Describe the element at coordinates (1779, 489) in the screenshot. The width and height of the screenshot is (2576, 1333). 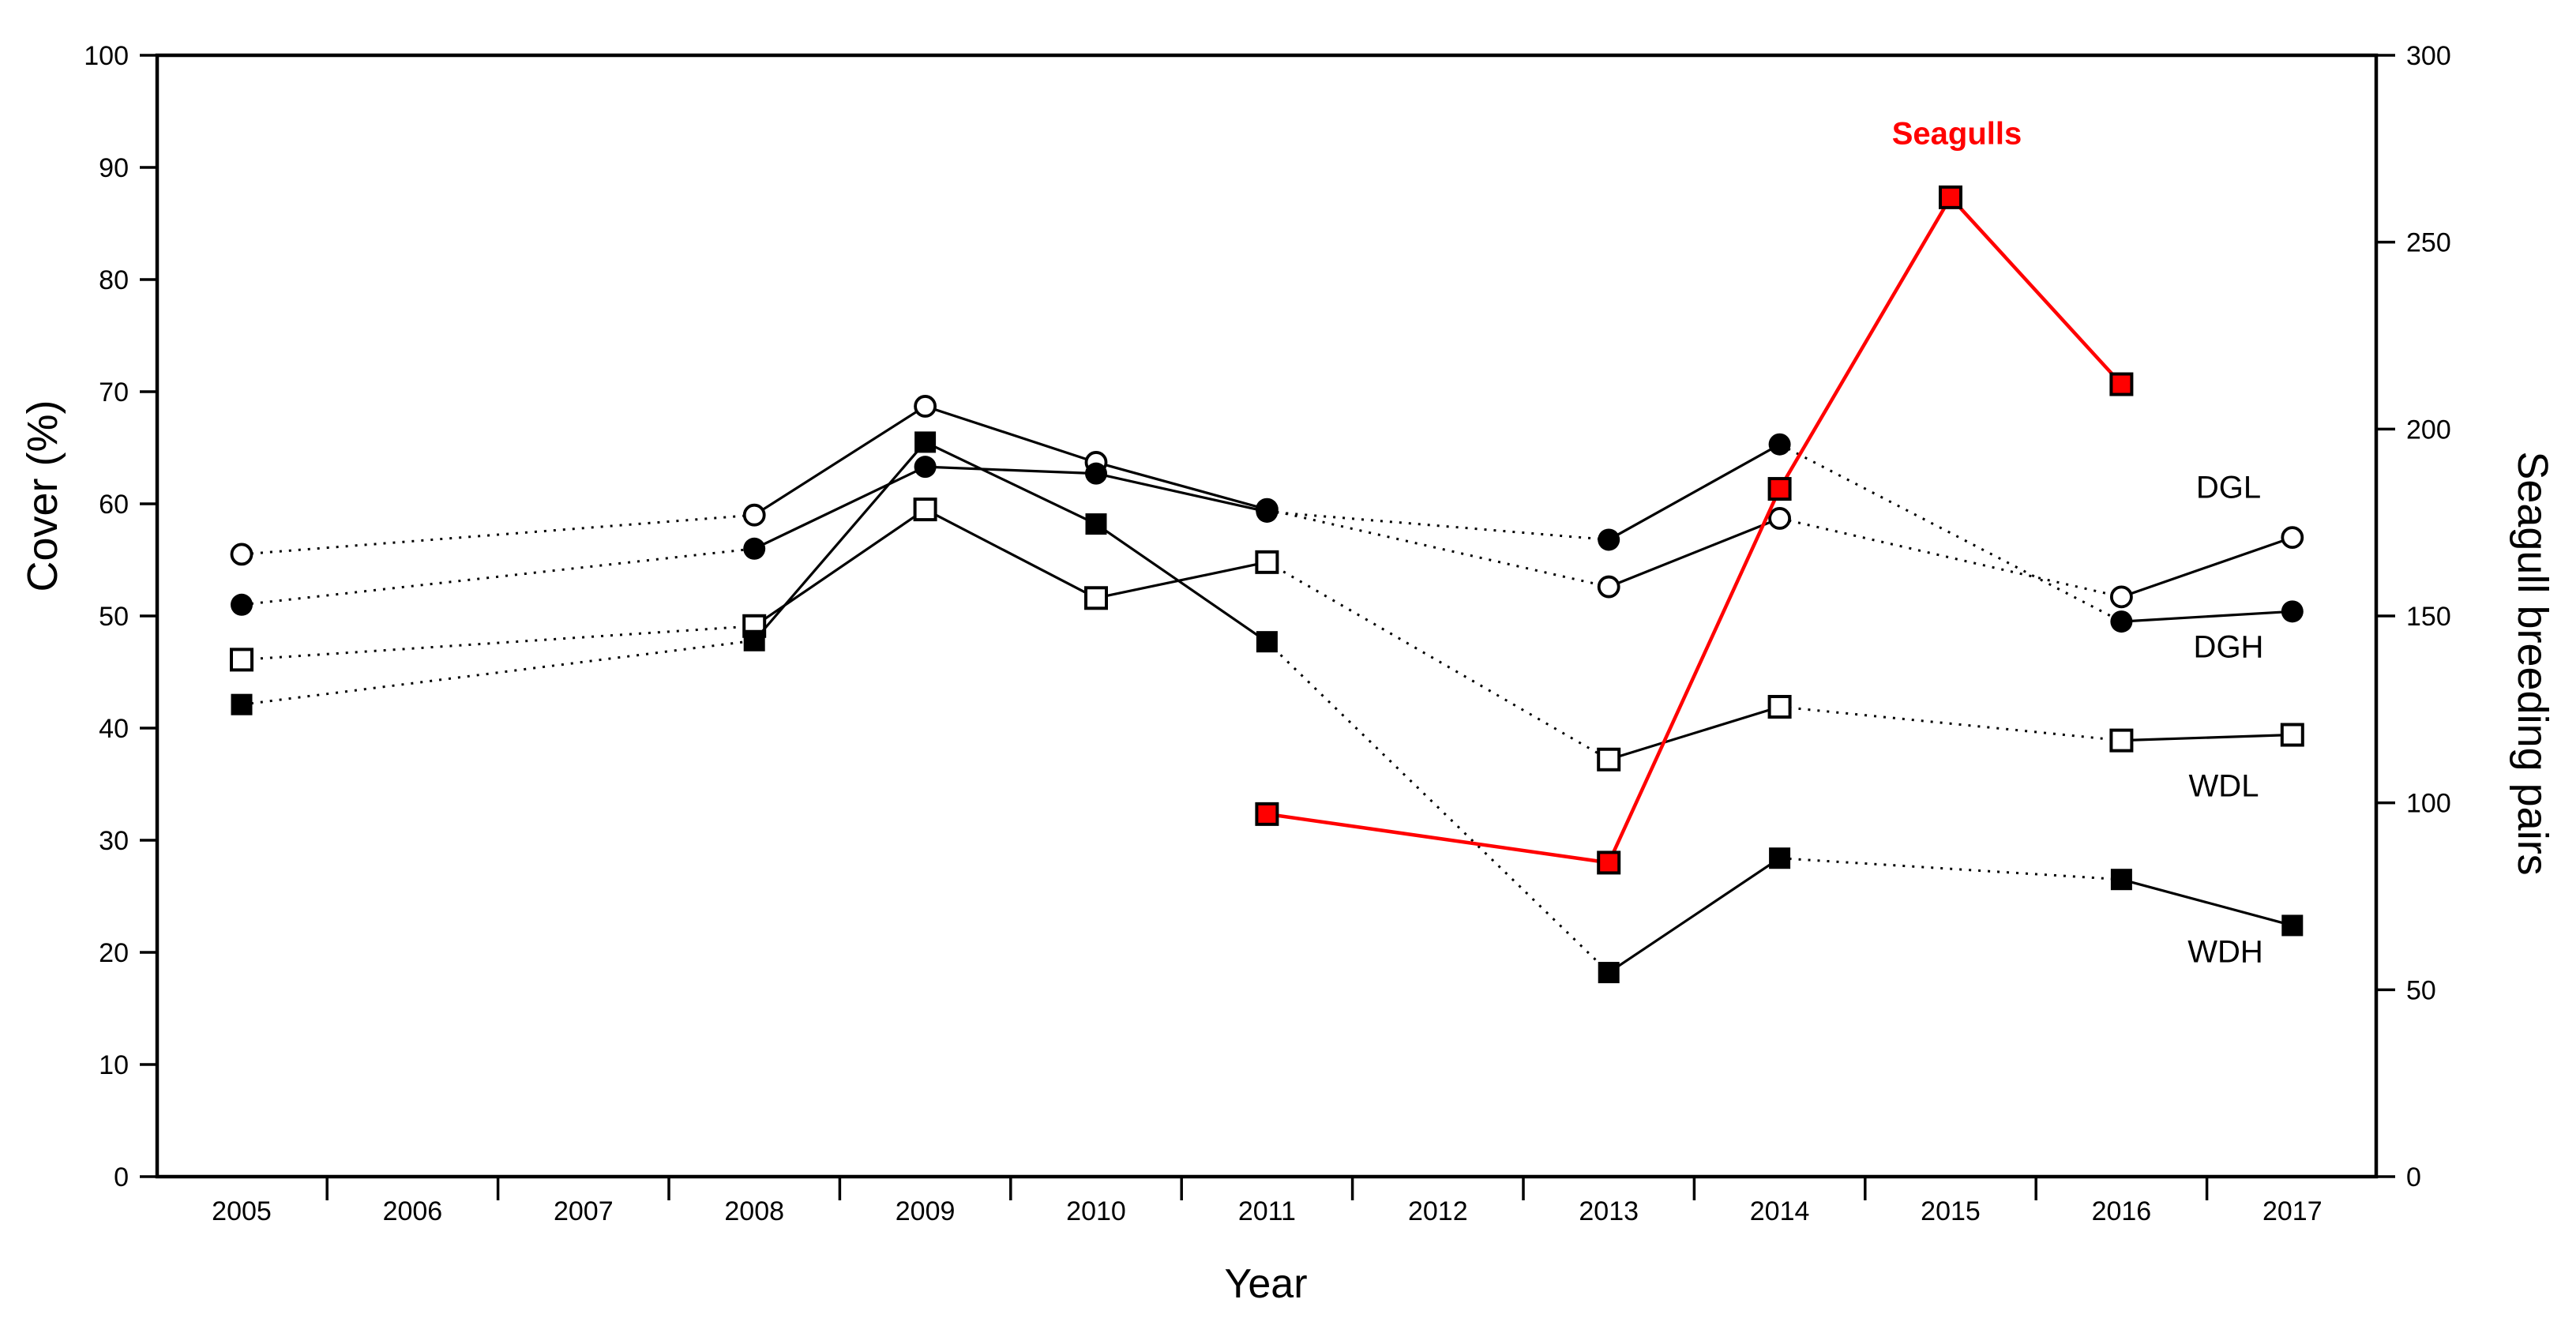
I see `data-point-seagulls-2014` at that location.